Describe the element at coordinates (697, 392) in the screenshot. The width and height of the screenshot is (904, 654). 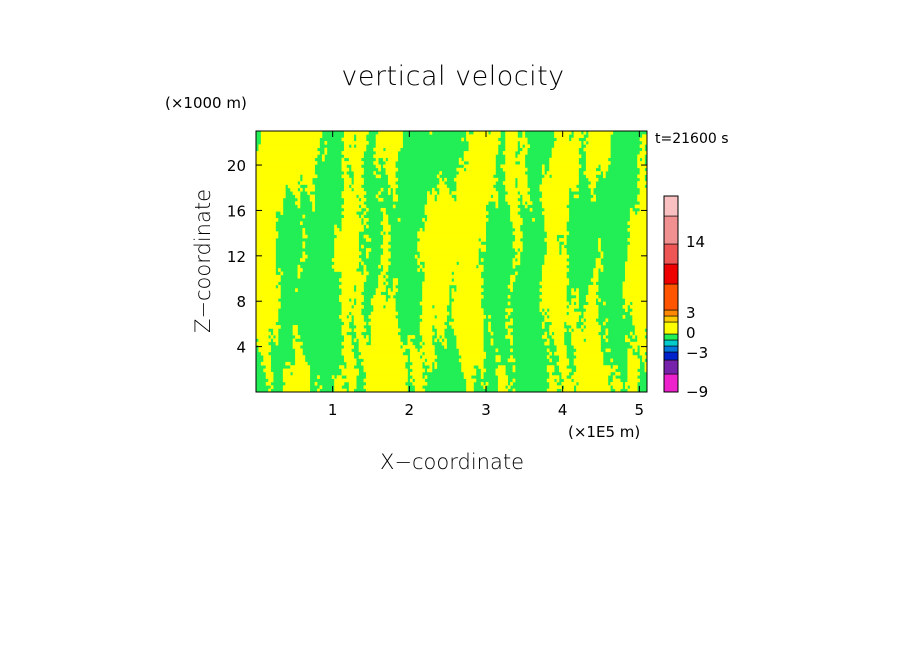
I see `colorbar-label: −9` at that location.